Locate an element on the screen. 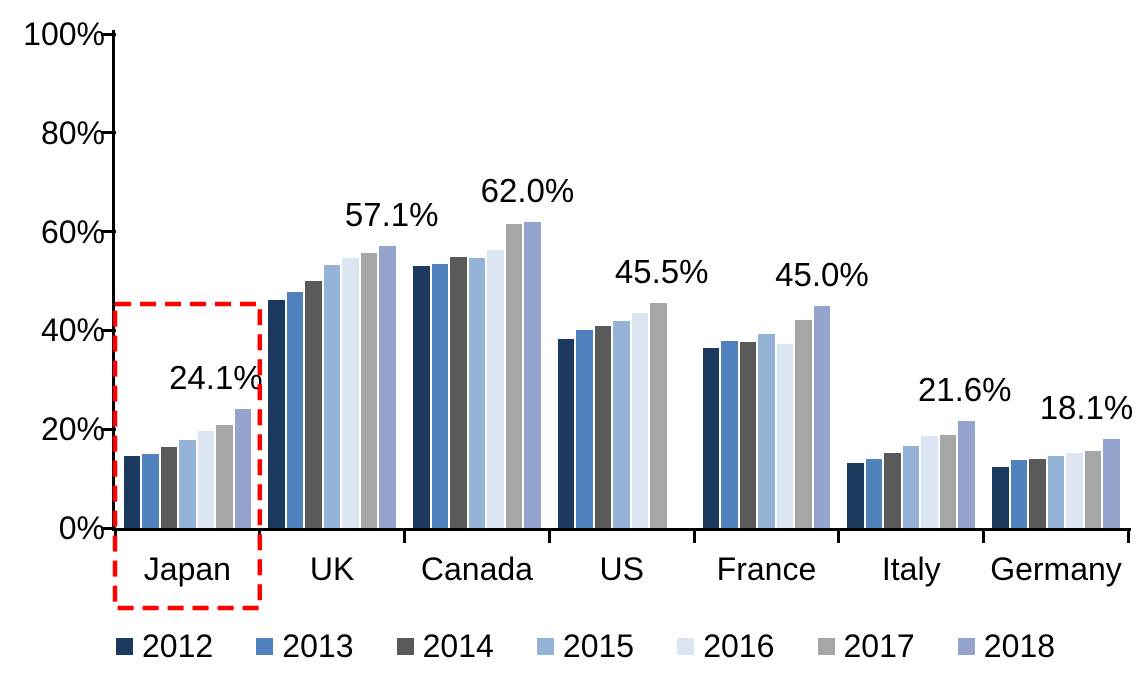  bar-us-2014 is located at coordinates (603, 426).